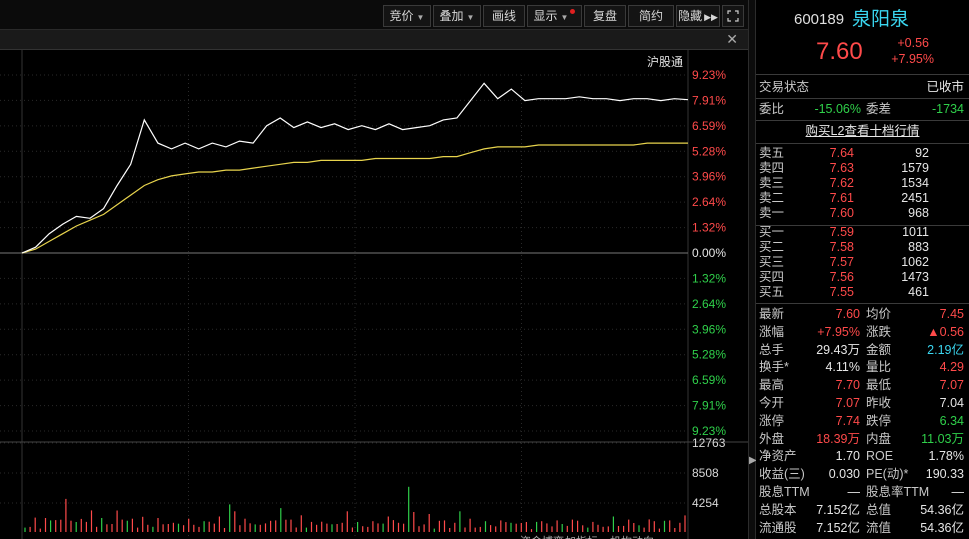 The image size is (969, 539). I want to click on stat-value: —, so click(854, 492).